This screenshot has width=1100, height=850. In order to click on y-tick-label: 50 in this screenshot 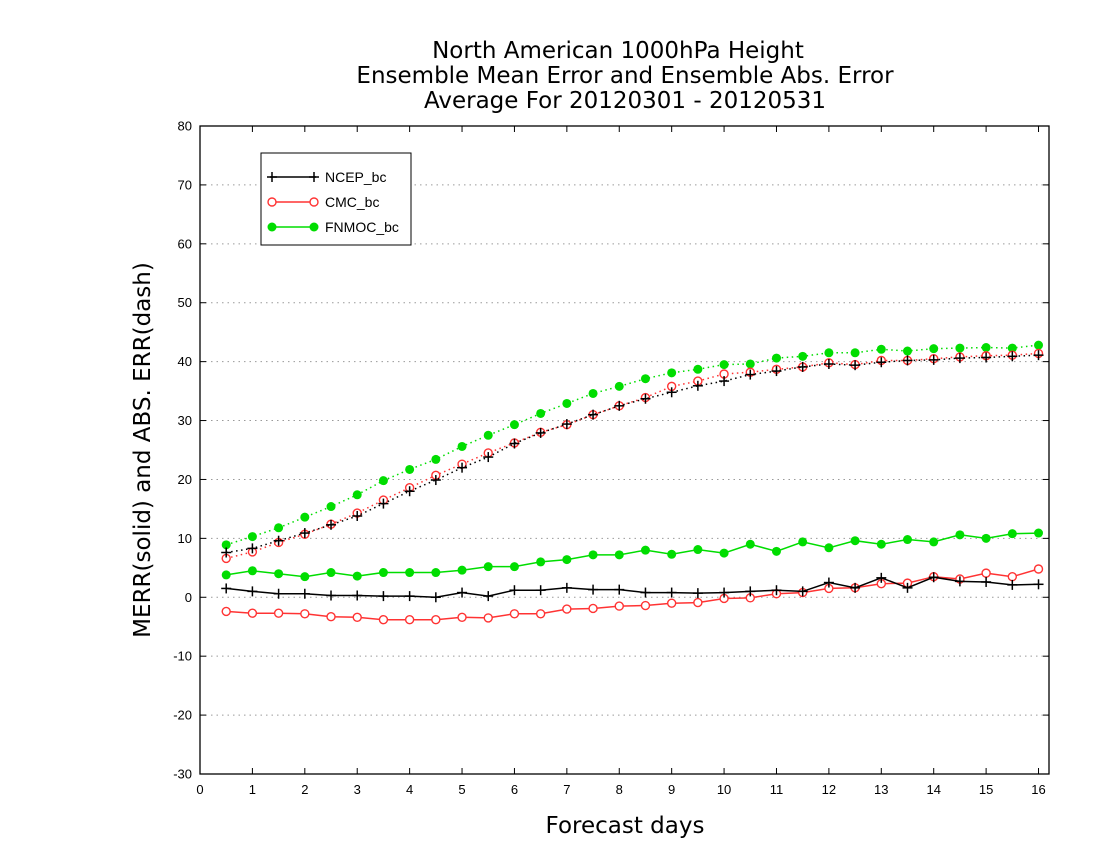, I will do `click(185, 302)`.